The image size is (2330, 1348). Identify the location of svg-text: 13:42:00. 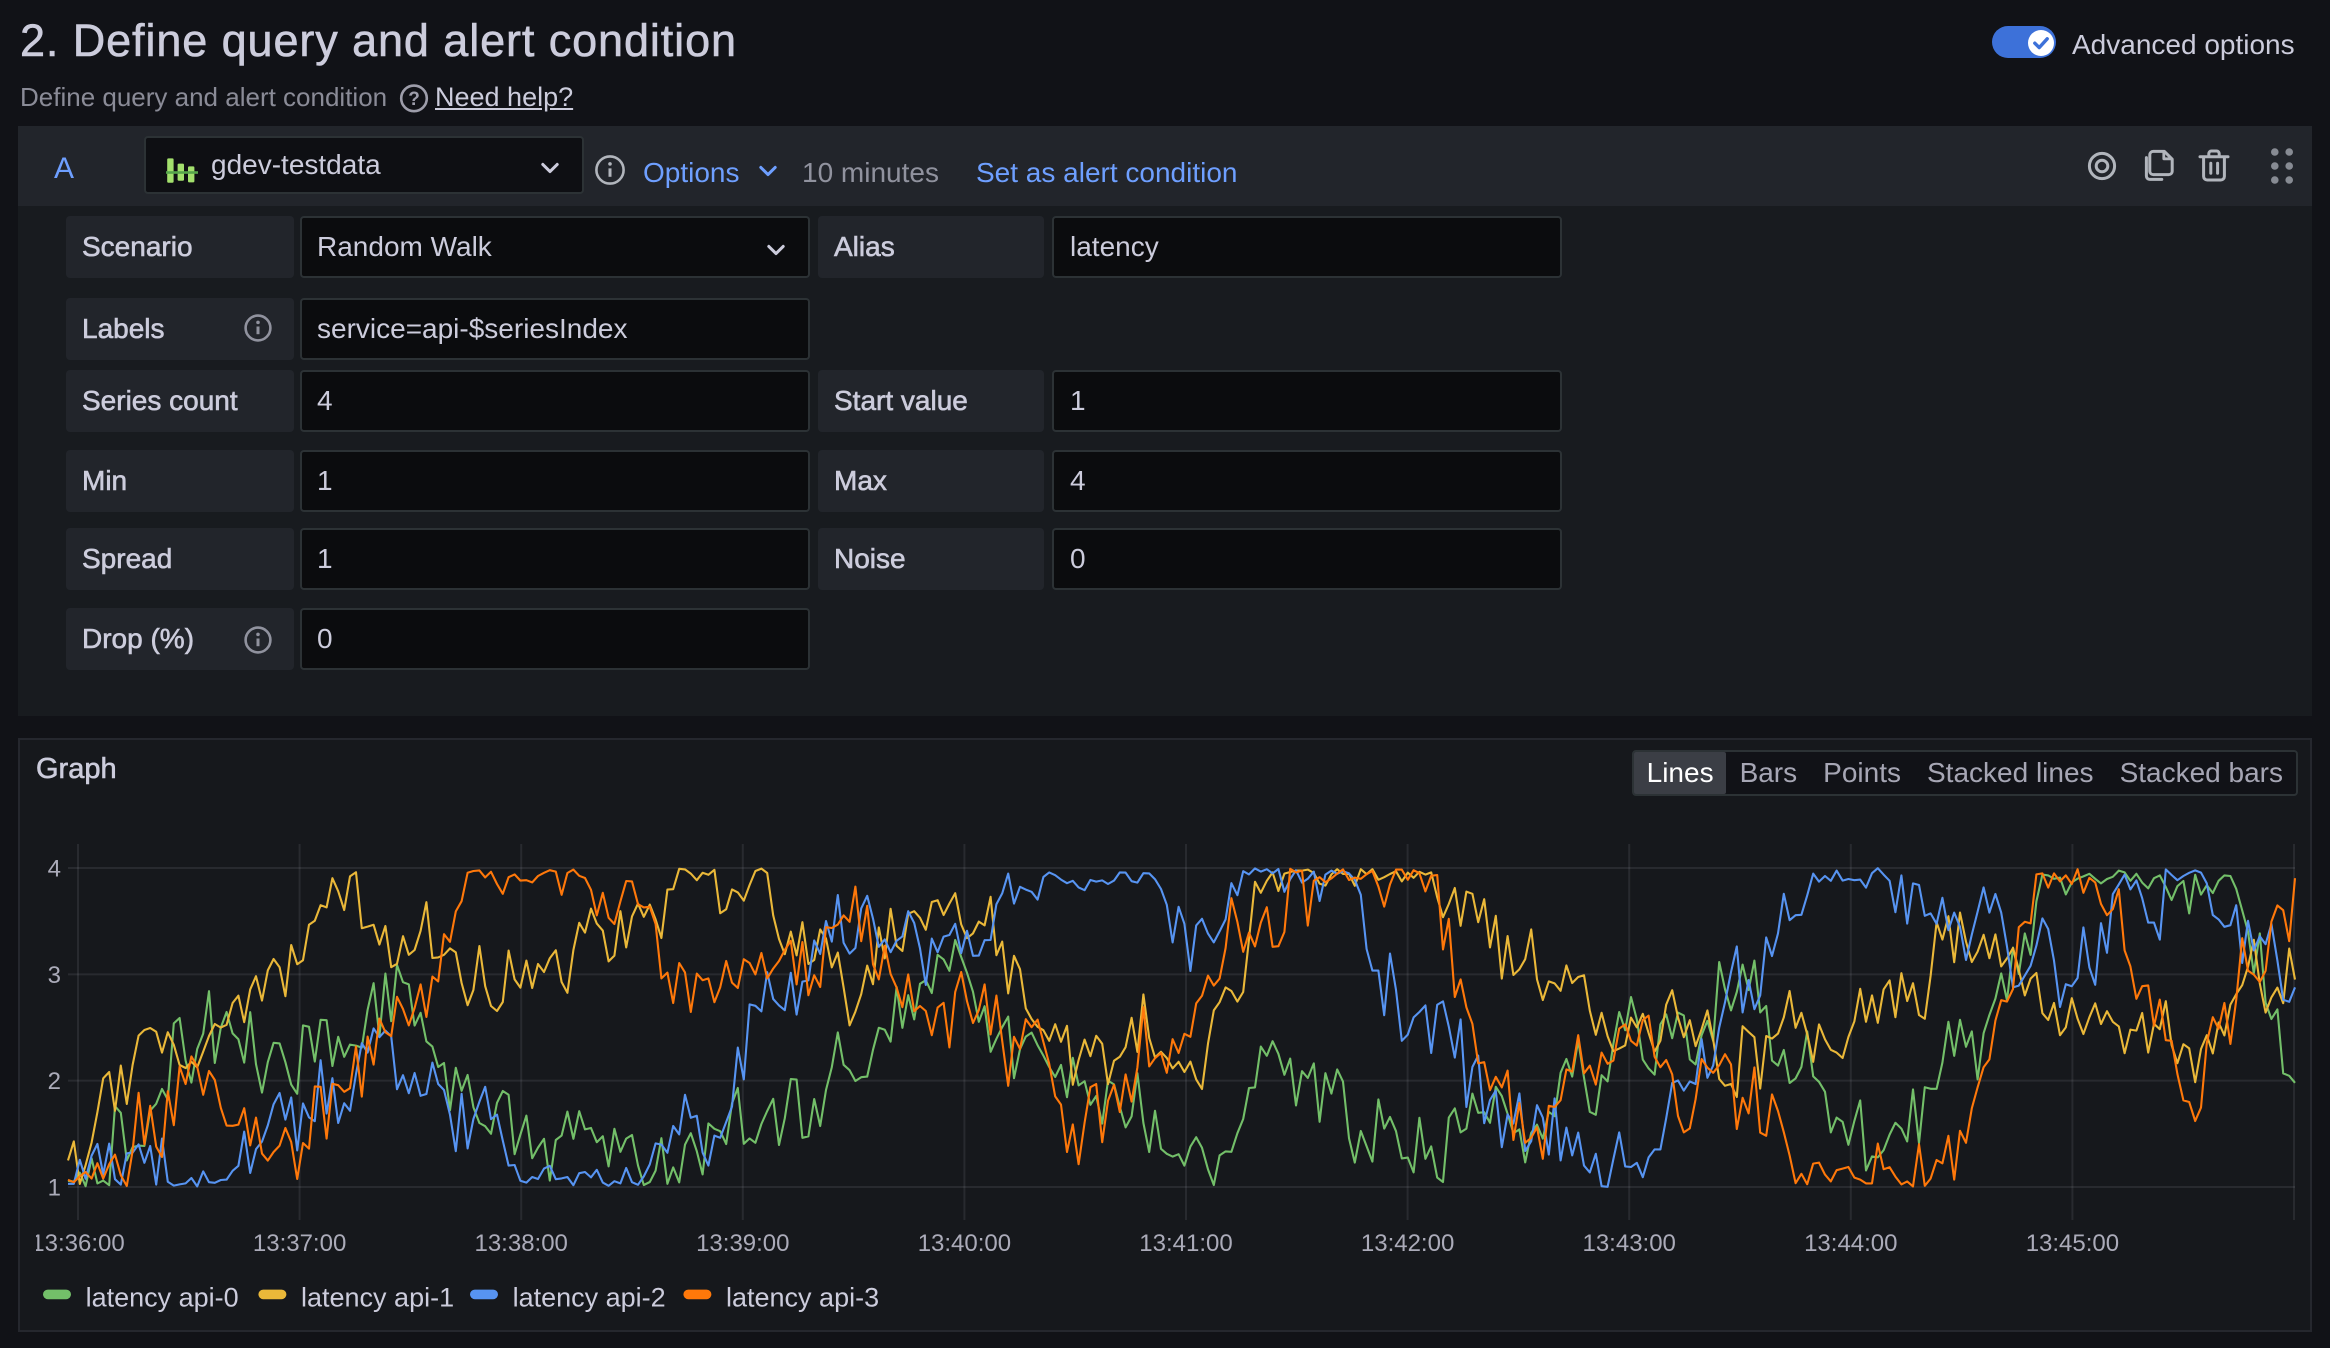
(1407, 1242).